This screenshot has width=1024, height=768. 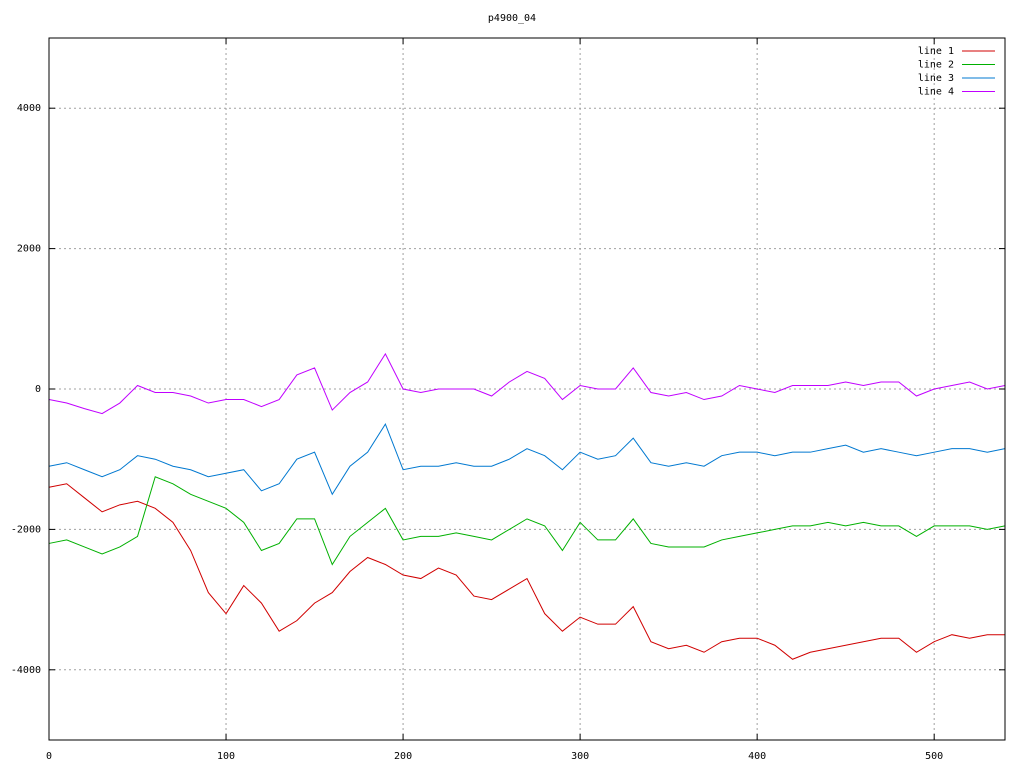 What do you see at coordinates (29, 249) in the screenshot?
I see `y-tick-label: 2000` at bounding box center [29, 249].